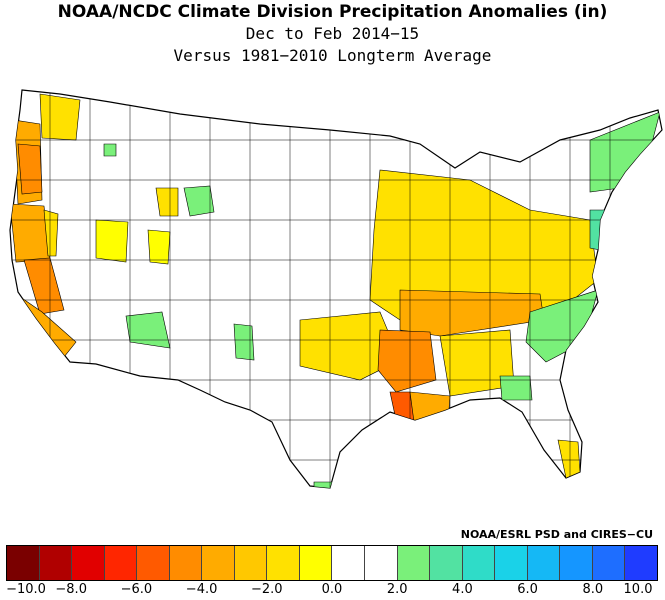 This screenshot has height=600, width=665. What do you see at coordinates (71, 589) in the screenshot?
I see `colorbar-tick-label: −8.0` at bounding box center [71, 589].